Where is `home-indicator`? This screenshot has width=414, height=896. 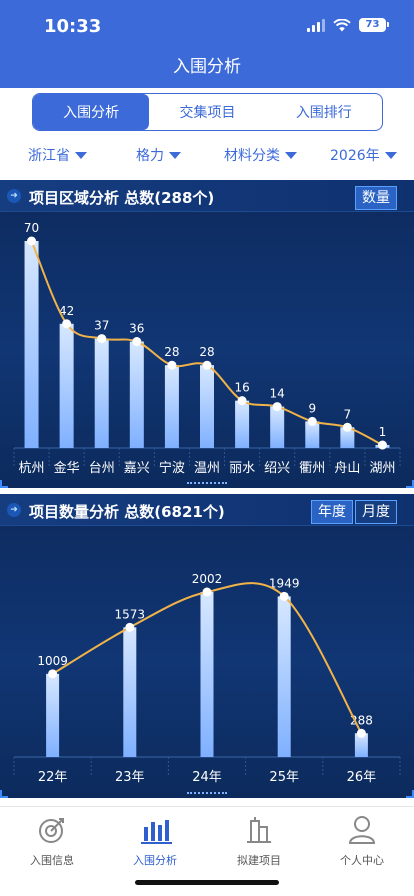
home-indicator is located at coordinates (207, 882).